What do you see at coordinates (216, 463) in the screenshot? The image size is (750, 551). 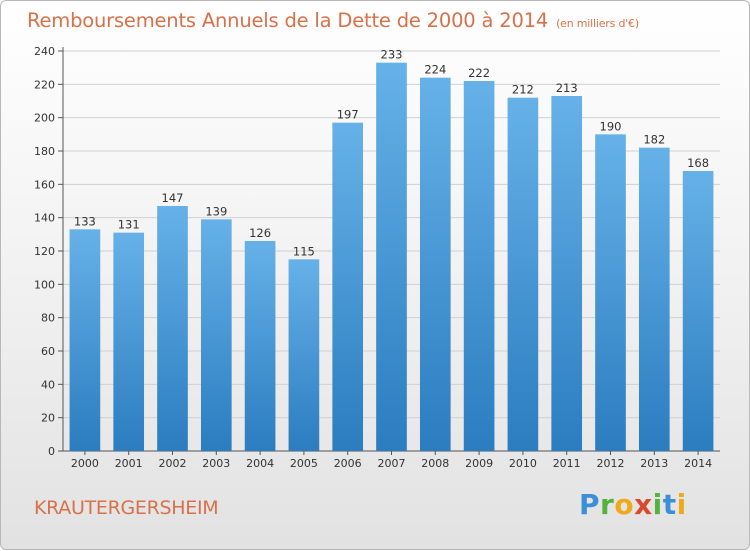 I see `x-tick-label: 2003` at bounding box center [216, 463].